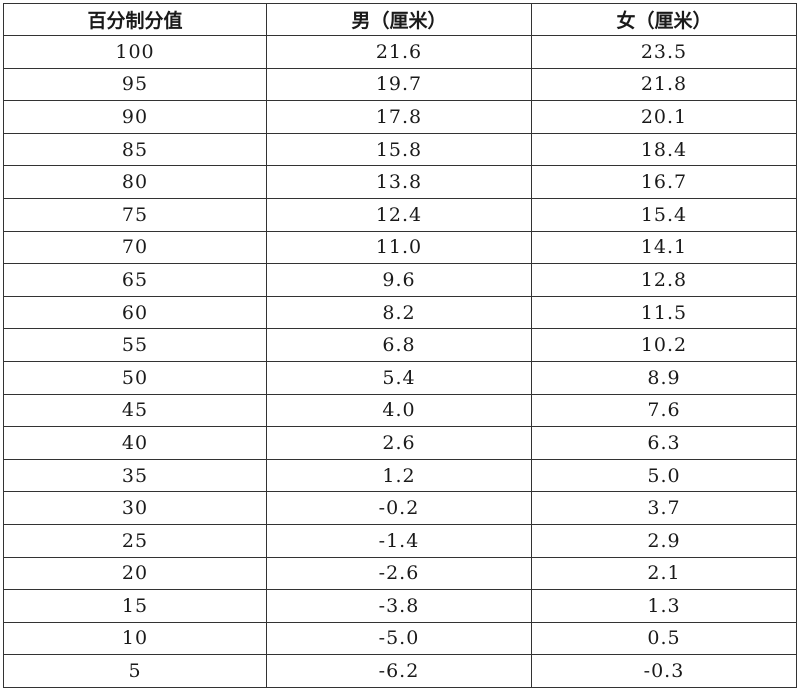 The height and width of the screenshot is (692, 800). Describe the element at coordinates (664, 475) in the screenshot. I see `cell-female: 5.0` at that location.